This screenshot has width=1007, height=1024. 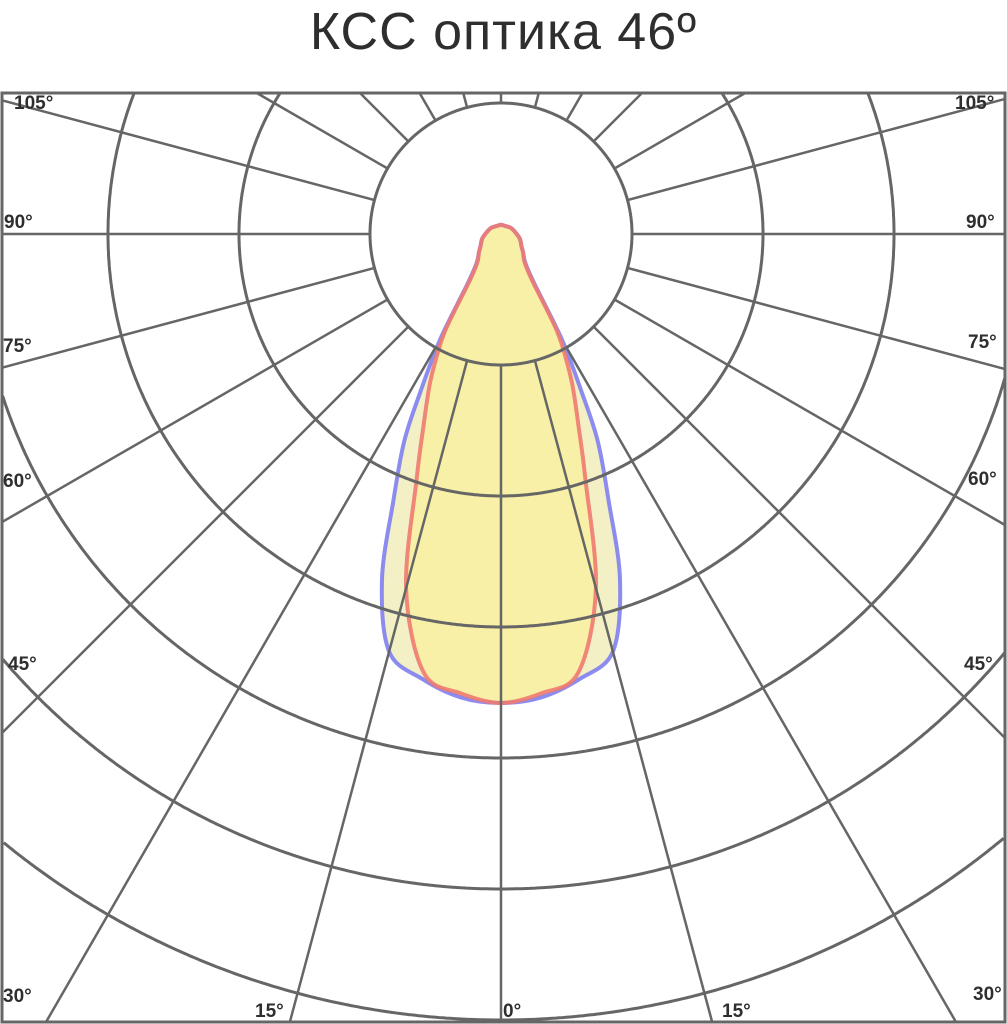 What do you see at coordinates (34, 103) in the screenshot?
I see `angle-label-left-105: 105°` at bounding box center [34, 103].